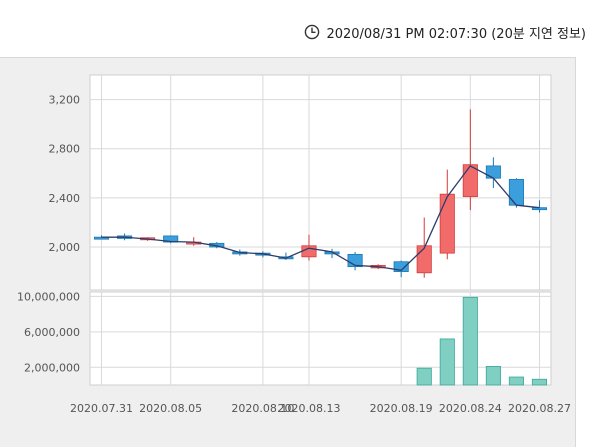  What do you see at coordinates (308, 408) in the screenshot?
I see `x-tick-label: 2020.08.13` at bounding box center [308, 408].